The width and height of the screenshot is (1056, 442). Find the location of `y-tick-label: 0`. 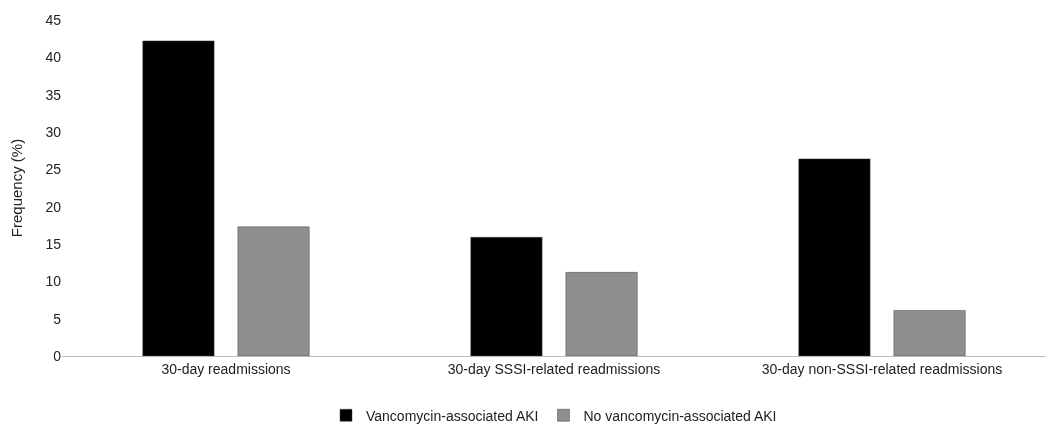

y-tick-label: 0 is located at coordinates (57, 355).